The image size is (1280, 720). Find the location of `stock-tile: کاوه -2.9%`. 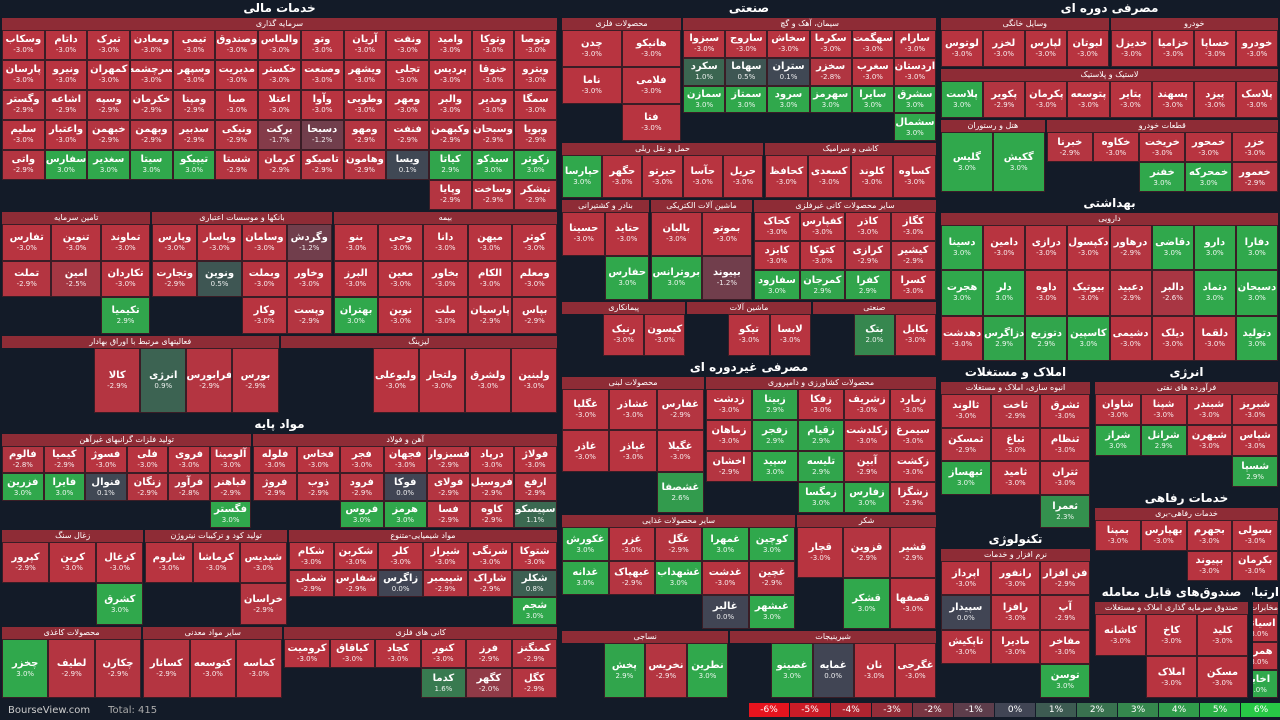

stock-tile: کاوه -2.9% is located at coordinates (492, 514).